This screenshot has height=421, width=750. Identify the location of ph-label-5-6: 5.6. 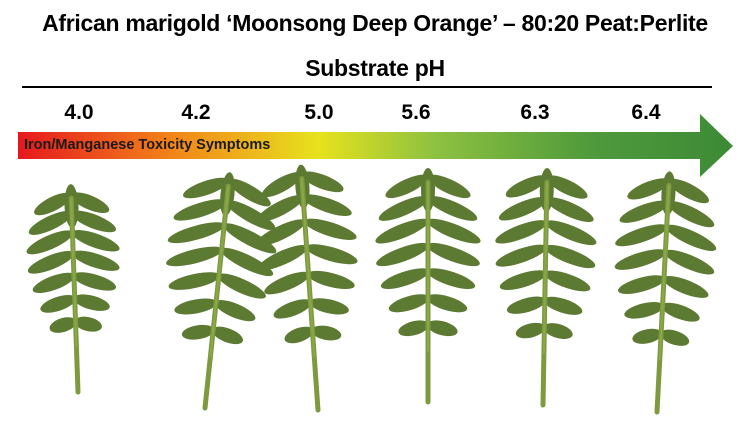
(416, 112).